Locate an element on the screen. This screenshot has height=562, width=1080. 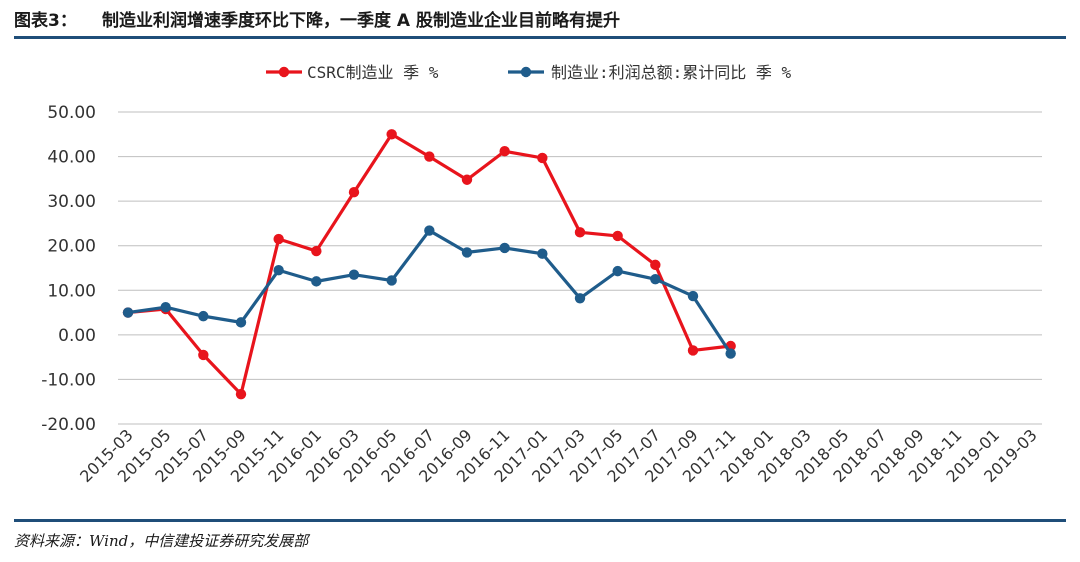
y-tick-label: 0.00 is located at coordinates (77, 336).